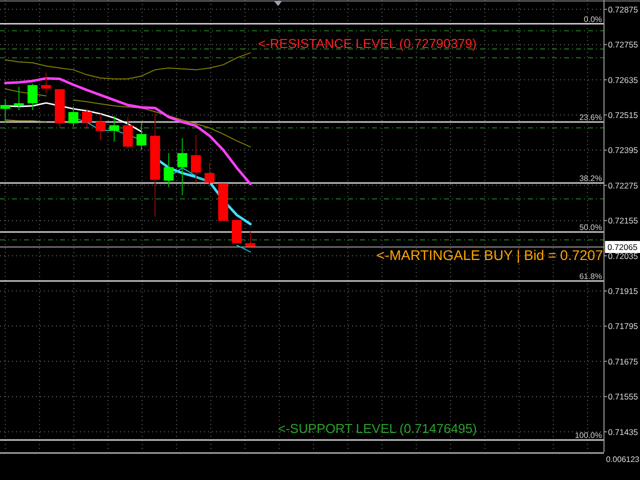 This screenshot has height=480, width=640. What do you see at coordinates (623, 326) in the screenshot?
I see `y-tick-label: 0.71795` at bounding box center [623, 326].